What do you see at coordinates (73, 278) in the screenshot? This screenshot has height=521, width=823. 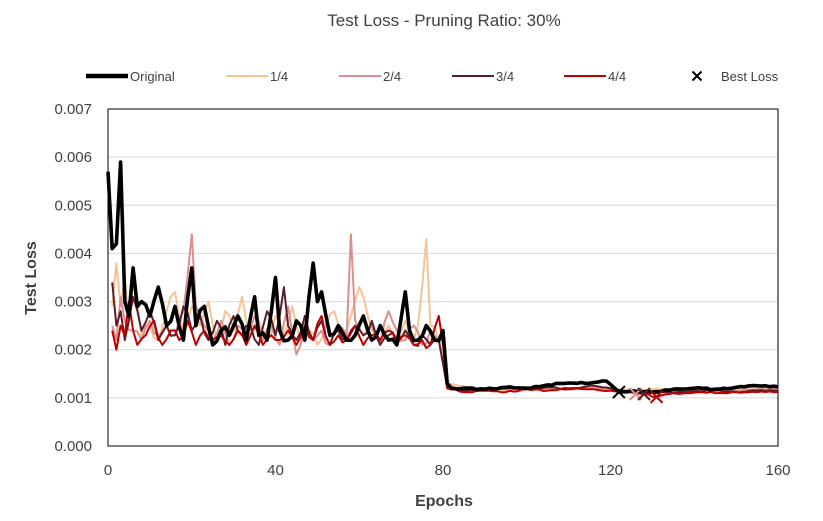 I see `y-axis-ticks: 0.000 0.001 0.002 0.003 0.004 0.005 0.006 0.007` at bounding box center [73, 278].